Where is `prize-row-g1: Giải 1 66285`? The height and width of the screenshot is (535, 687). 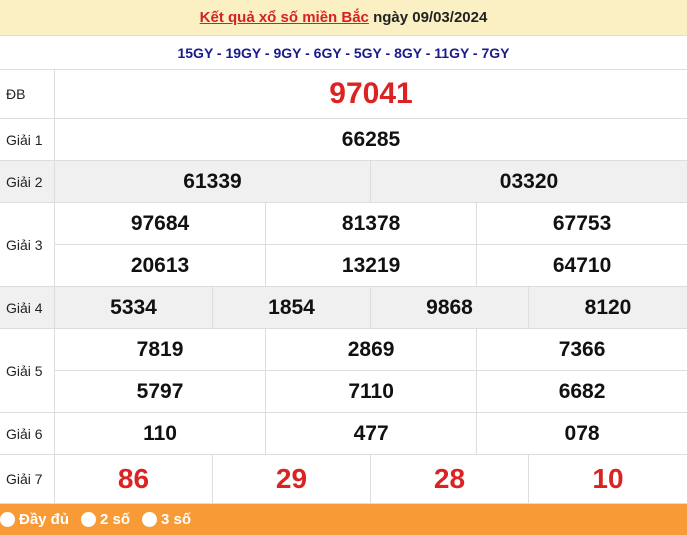
prize-row-g1: Giải 1 66285 is located at coordinates (343, 140).